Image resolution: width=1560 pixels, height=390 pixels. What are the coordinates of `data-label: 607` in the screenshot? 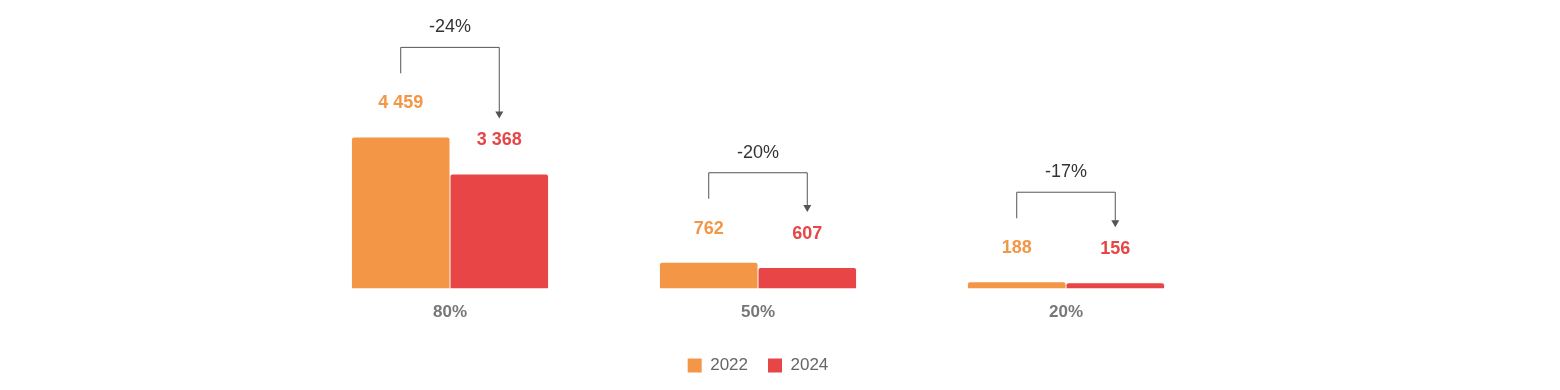 It's located at (807, 232).